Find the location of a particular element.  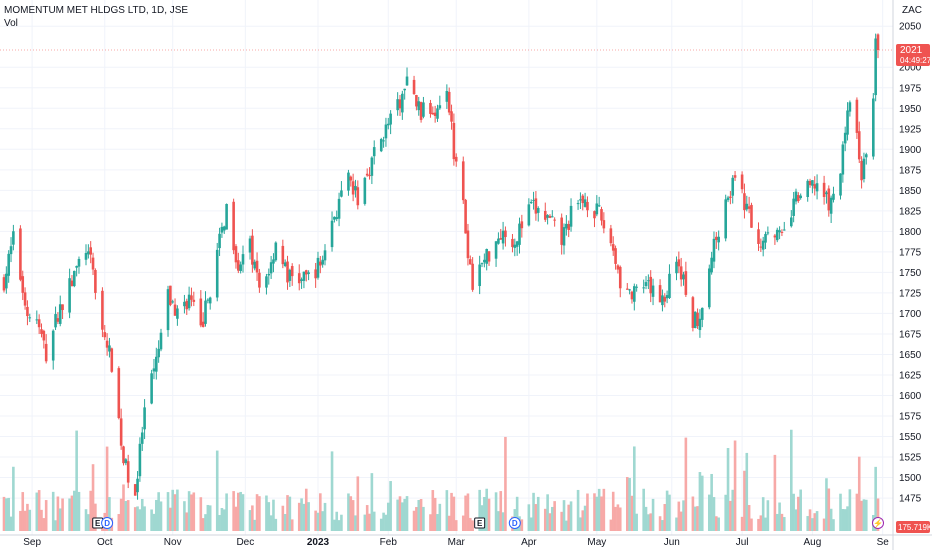

dividend-marker: D is located at coordinates (514, 523).